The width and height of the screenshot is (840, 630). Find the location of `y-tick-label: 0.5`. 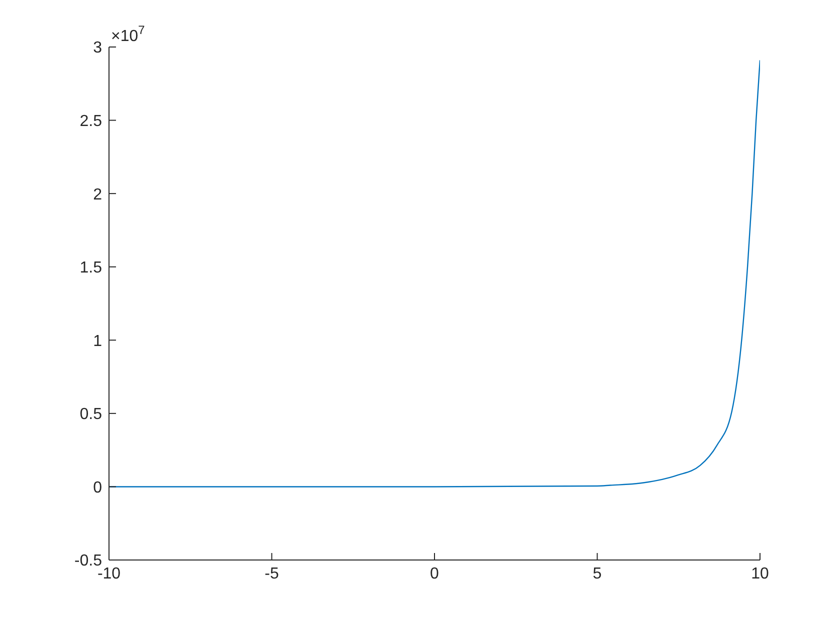

y-tick-label: 0.5 is located at coordinates (91, 415).